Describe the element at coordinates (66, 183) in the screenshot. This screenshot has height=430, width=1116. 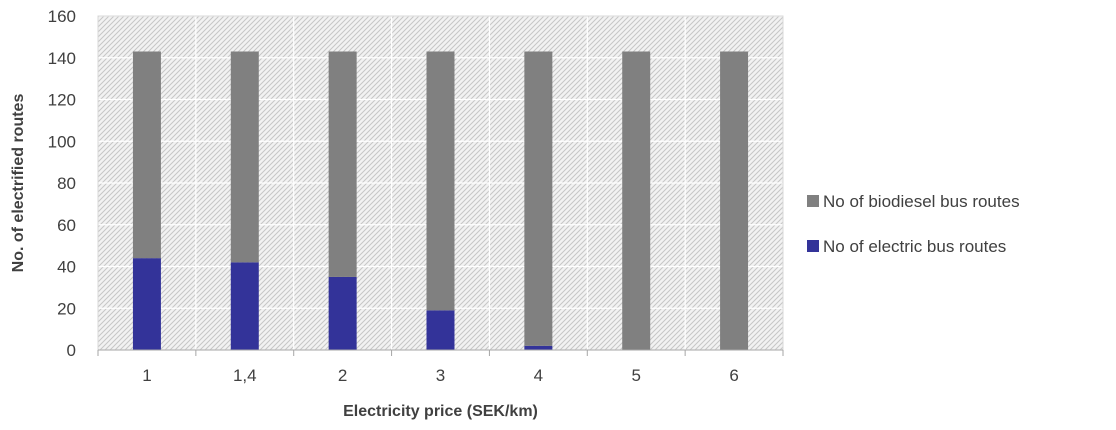
I see `y-tick-label: 80` at that location.